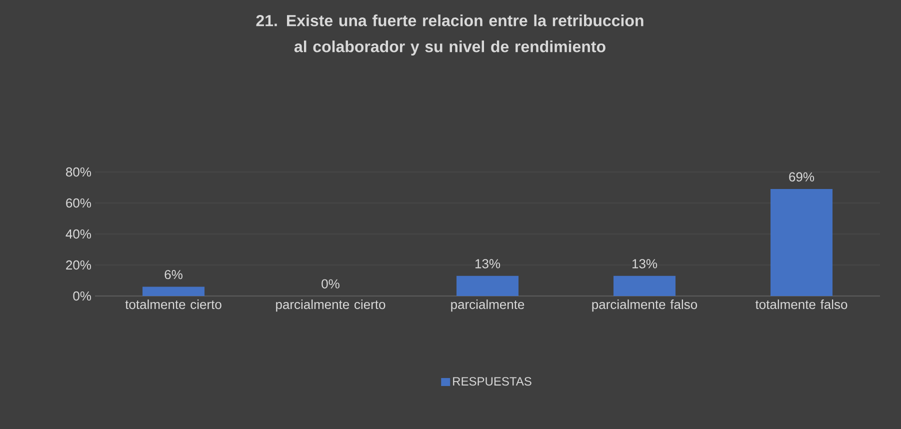 The image size is (901, 429). What do you see at coordinates (79, 265) in the screenshot?
I see `y-tick-label: 20%` at bounding box center [79, 265].